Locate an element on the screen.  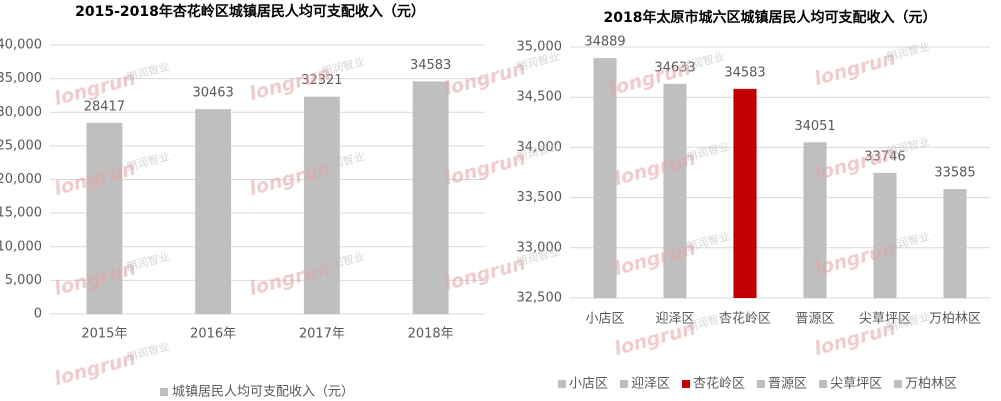
value-label: 34633 is located at coordinates (674, 67).